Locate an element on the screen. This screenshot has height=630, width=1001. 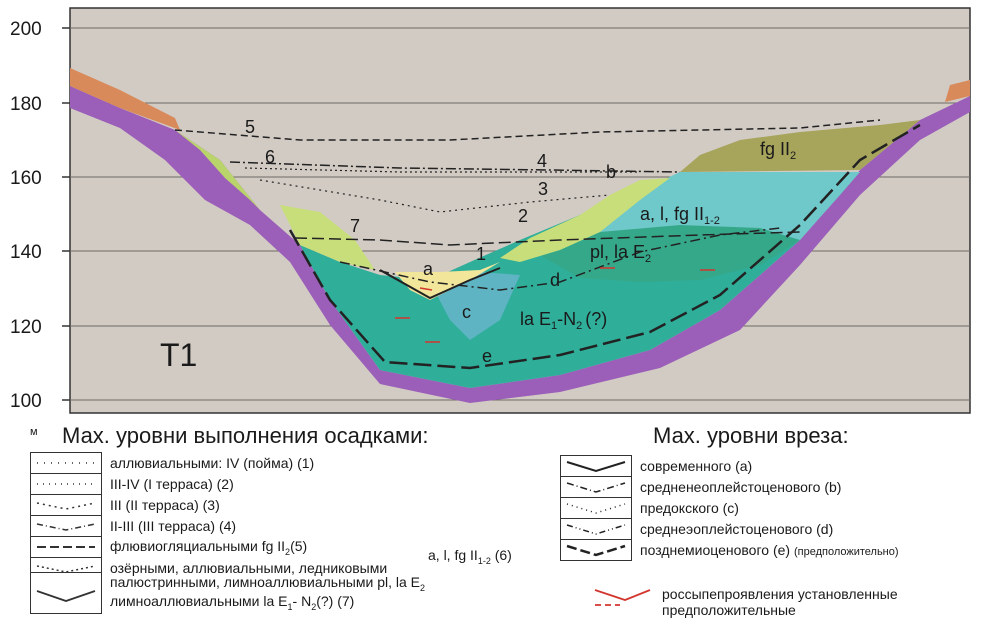
legend-left-row-1: аллювиальными: IV (пойма) (1) is located at coordinates (172, 463).